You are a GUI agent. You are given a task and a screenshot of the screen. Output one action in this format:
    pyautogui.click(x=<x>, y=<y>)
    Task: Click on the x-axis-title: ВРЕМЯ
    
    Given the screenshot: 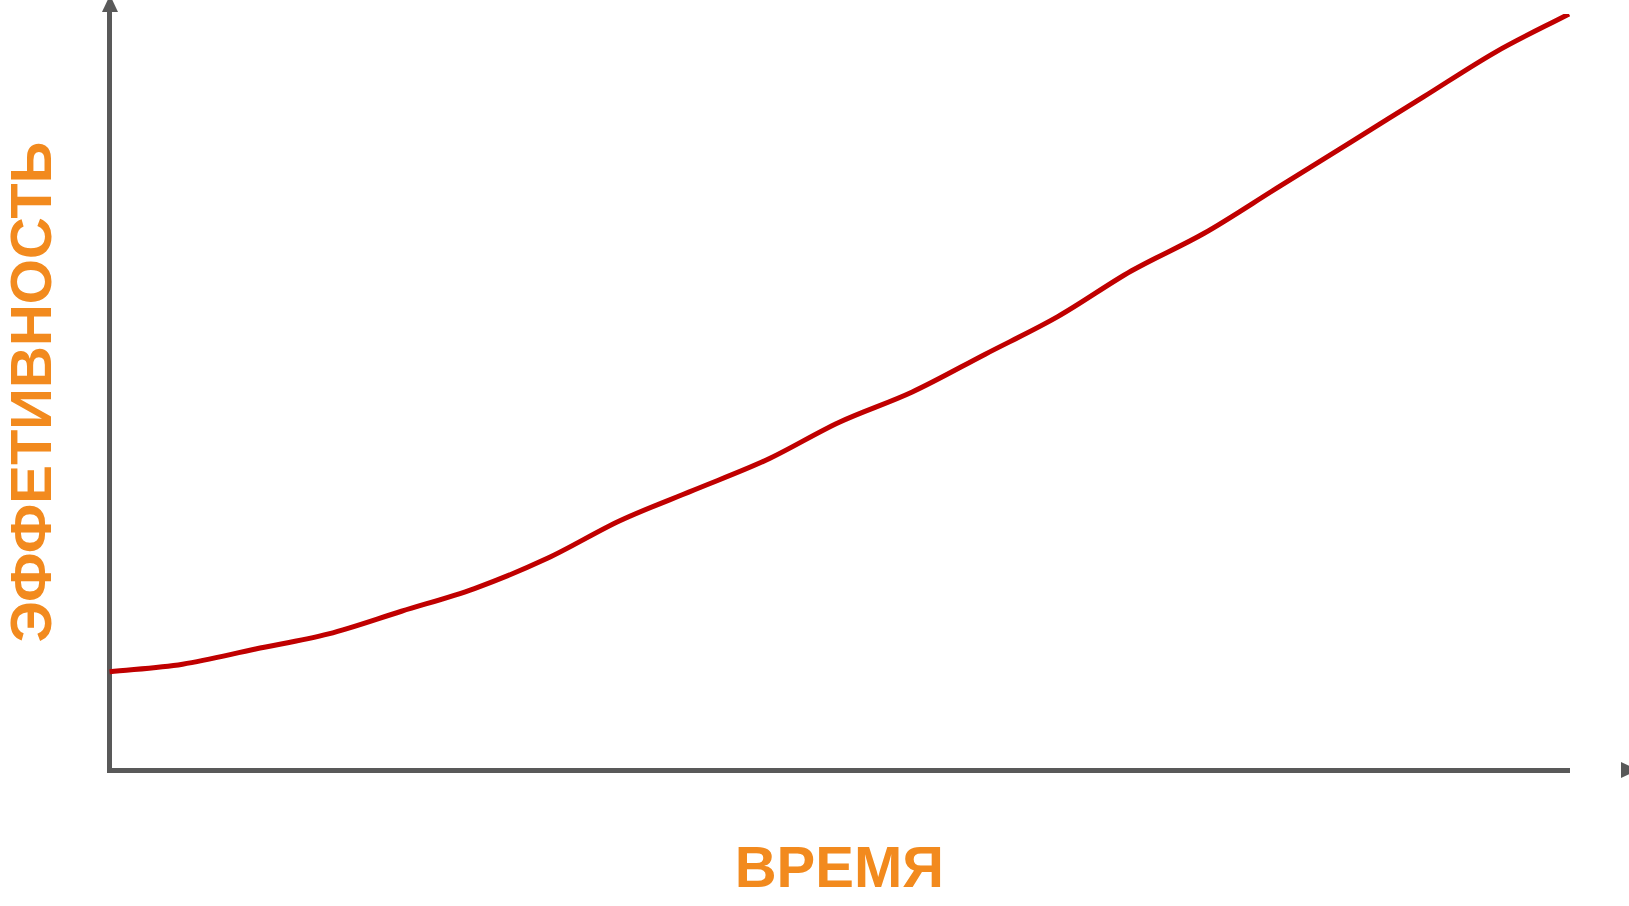 What is the action you would take?
    pyautogui.click(x=839, y=867)
    